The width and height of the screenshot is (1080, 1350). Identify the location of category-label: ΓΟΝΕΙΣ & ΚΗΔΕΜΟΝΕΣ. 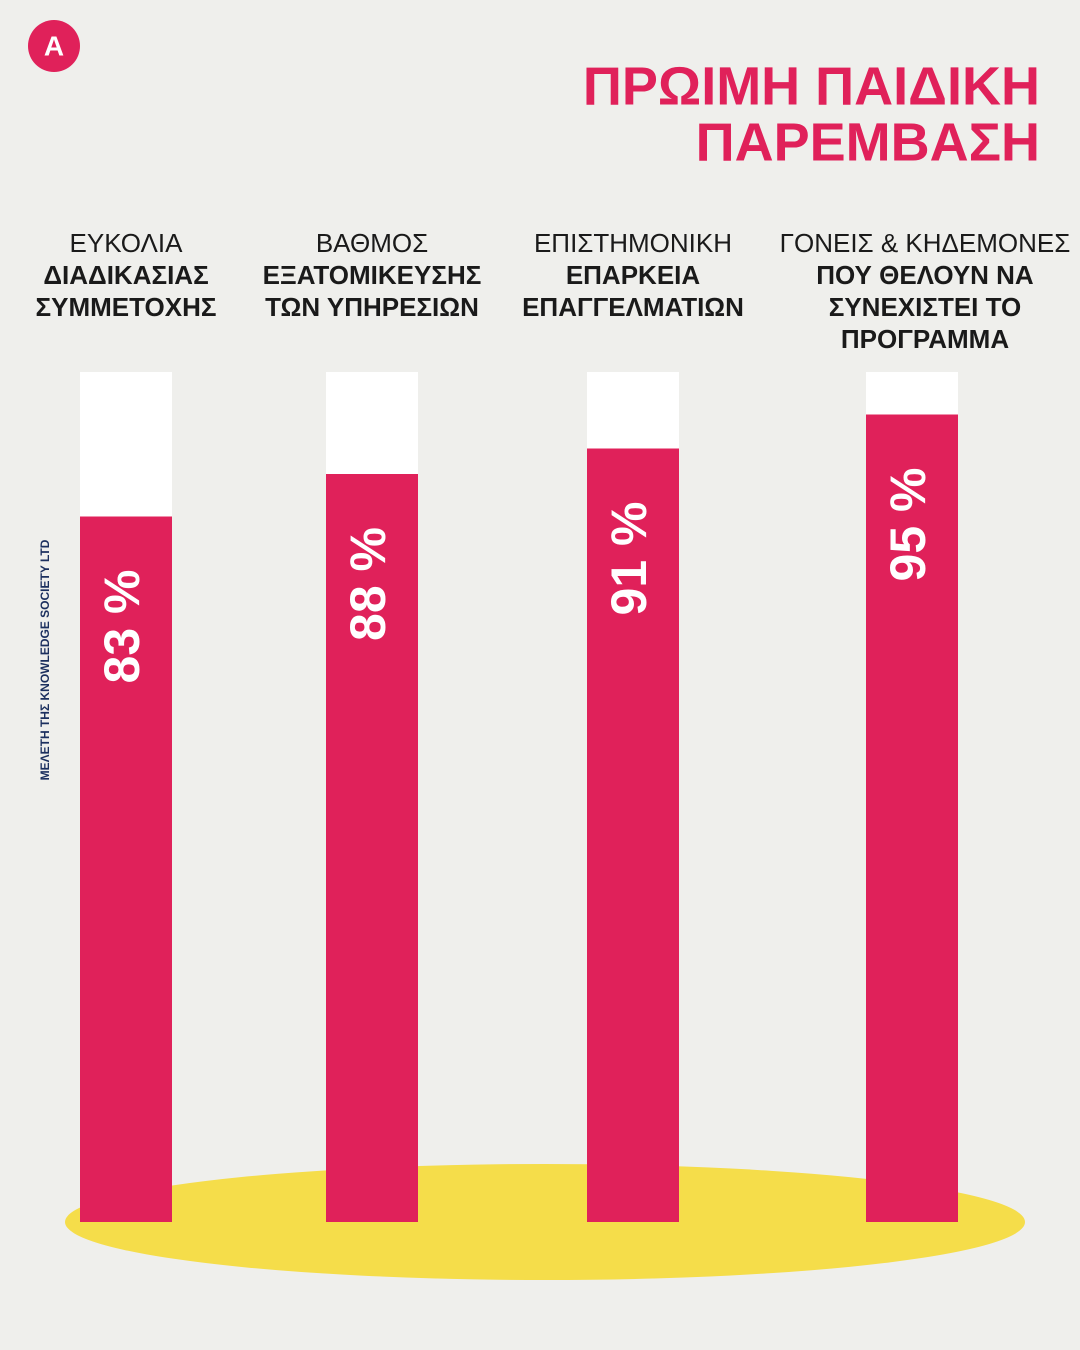
(925, 243).